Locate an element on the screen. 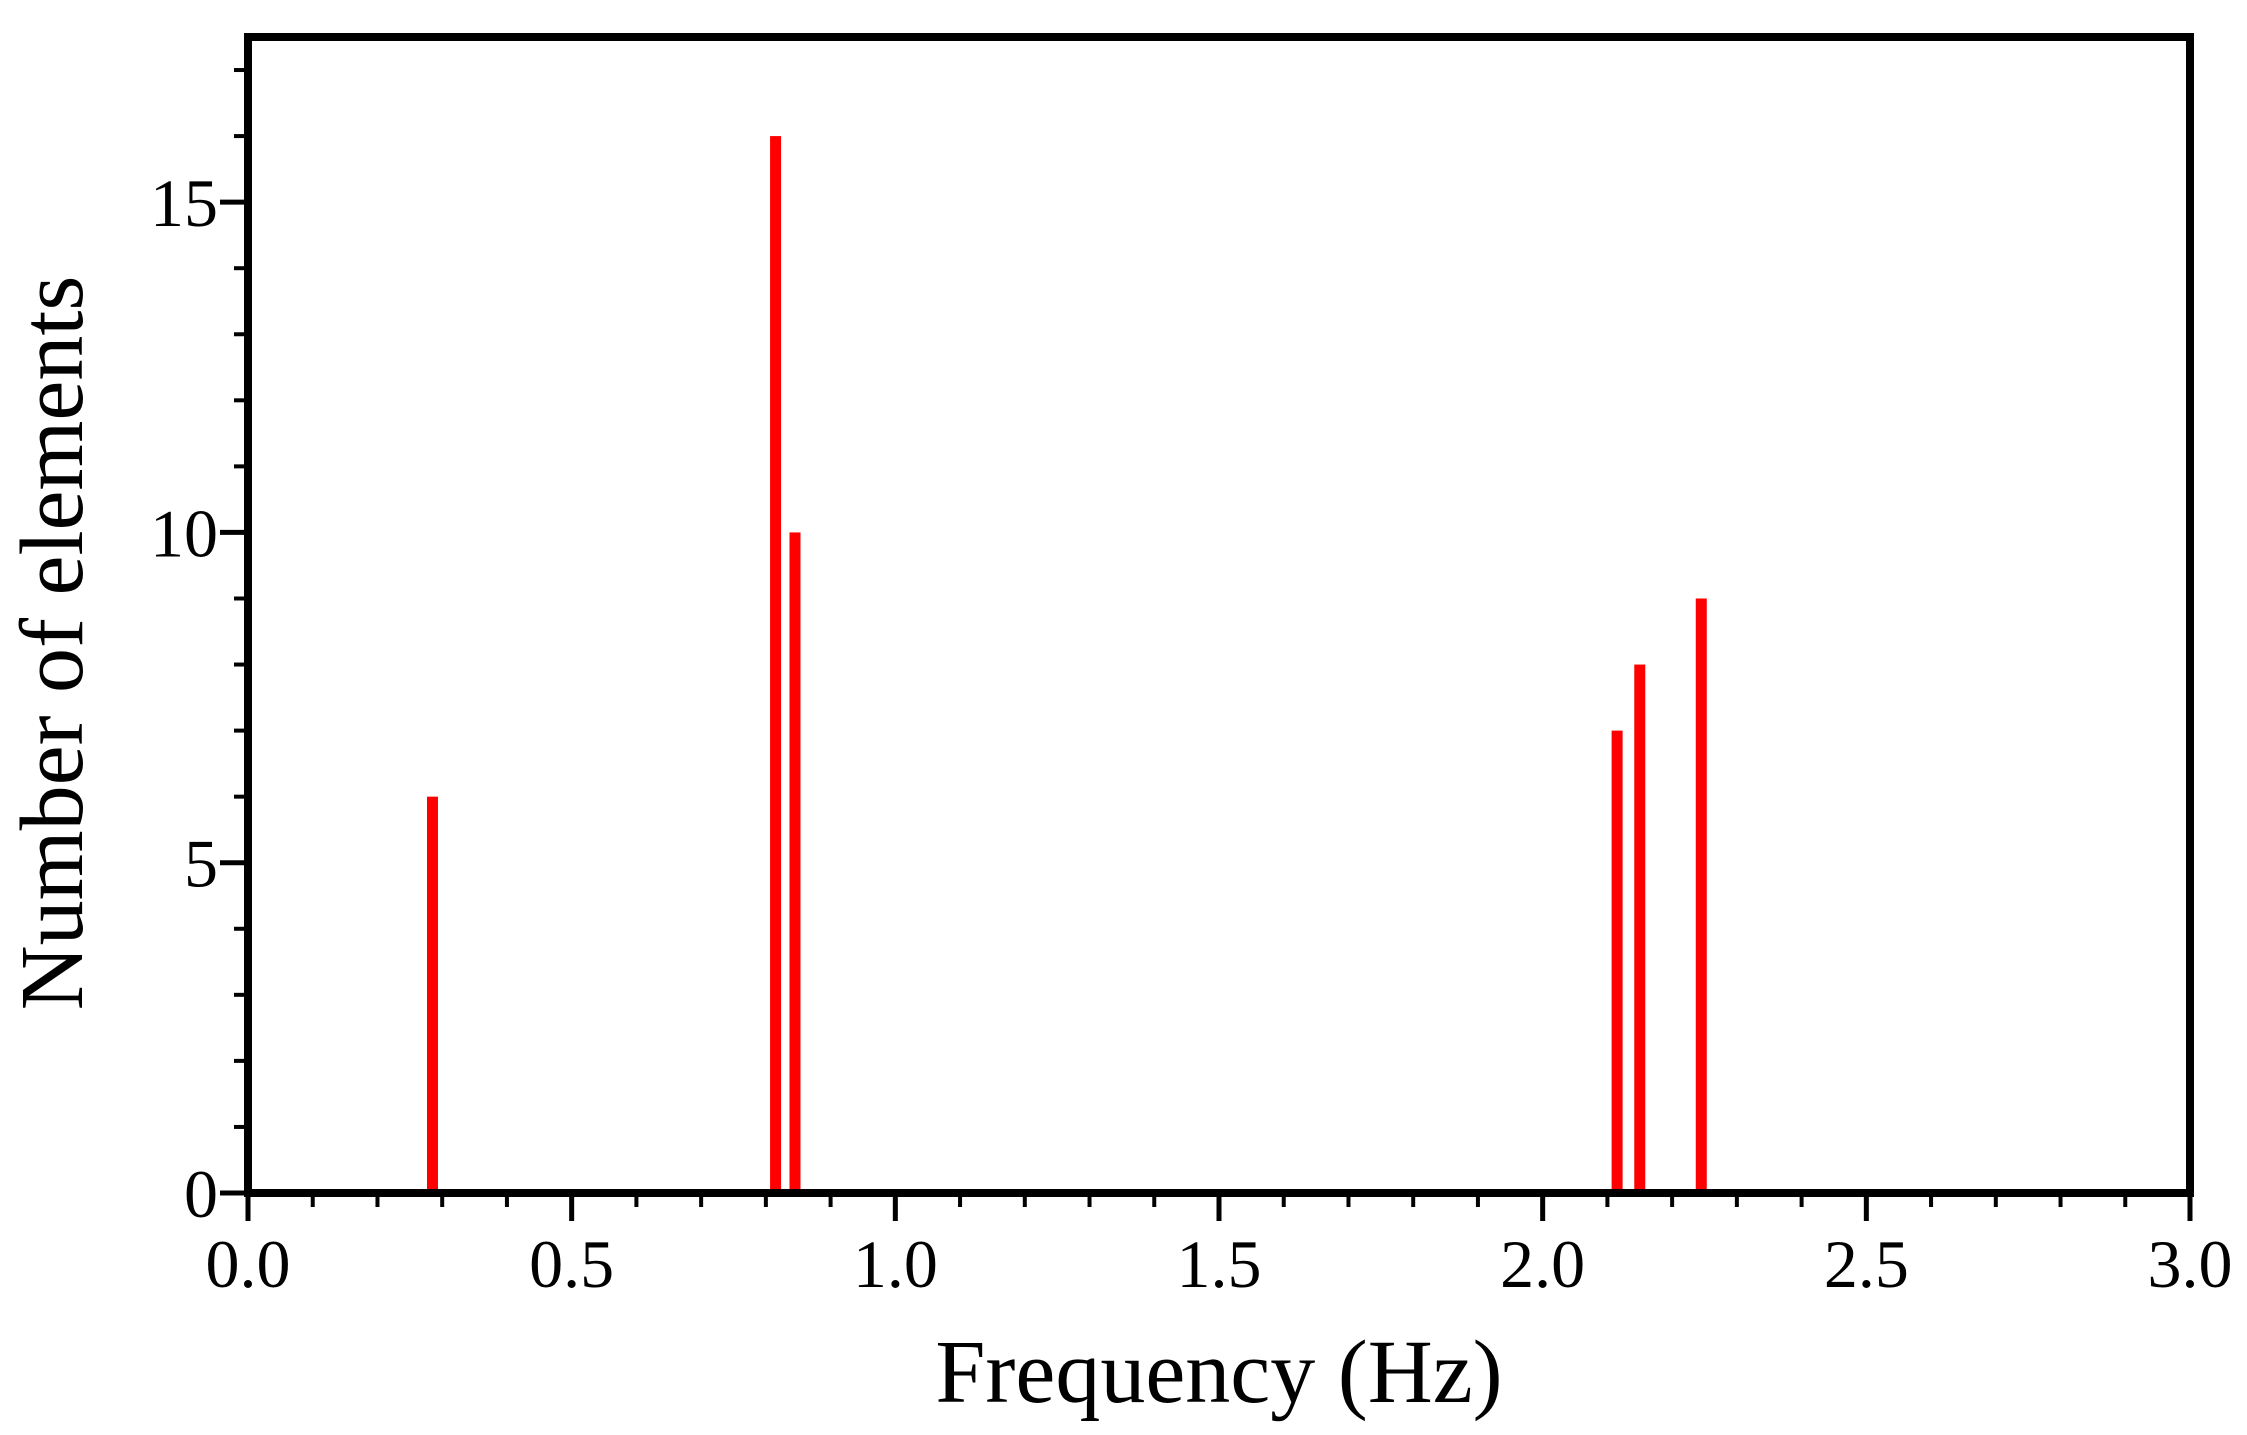 Image resolution: width=2247 pixels, height=1435 pixels. x-tick-label-2: 1.0 is located at coordinates (895, 1264).